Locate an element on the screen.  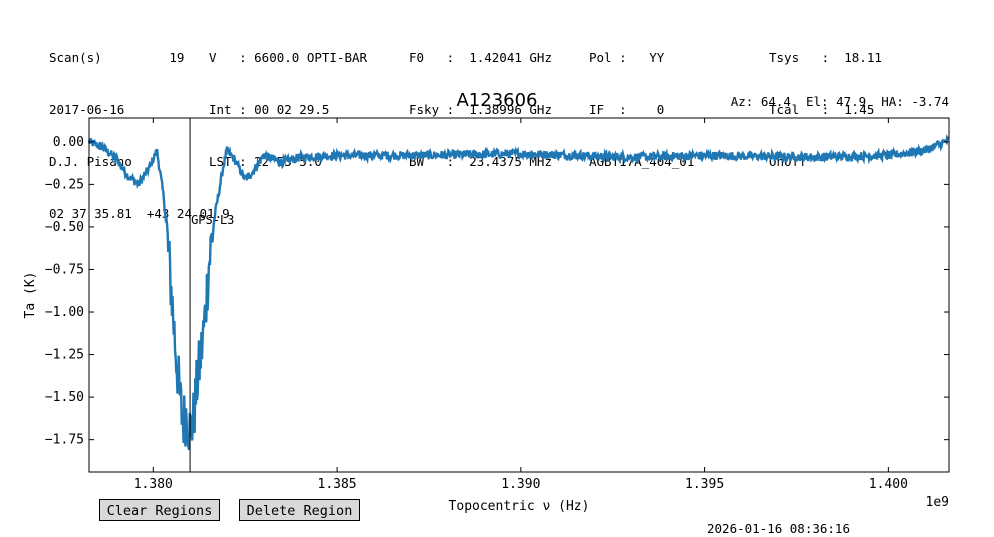
y-tick-label: −1.25 is located at coordinates (64, 355).